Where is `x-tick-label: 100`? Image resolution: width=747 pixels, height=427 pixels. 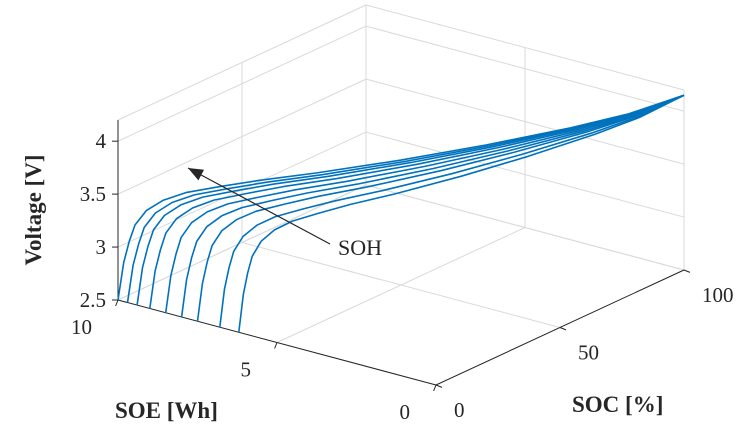 x-tick-label: 100 is located at coordinates (718, 295).